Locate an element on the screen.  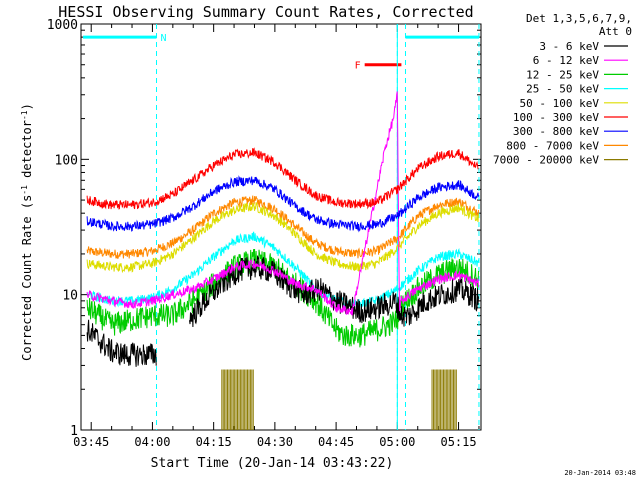
y-axis-label: Corrected Count Rate (s-1 detector-1) is located at coordinates (27, 232).